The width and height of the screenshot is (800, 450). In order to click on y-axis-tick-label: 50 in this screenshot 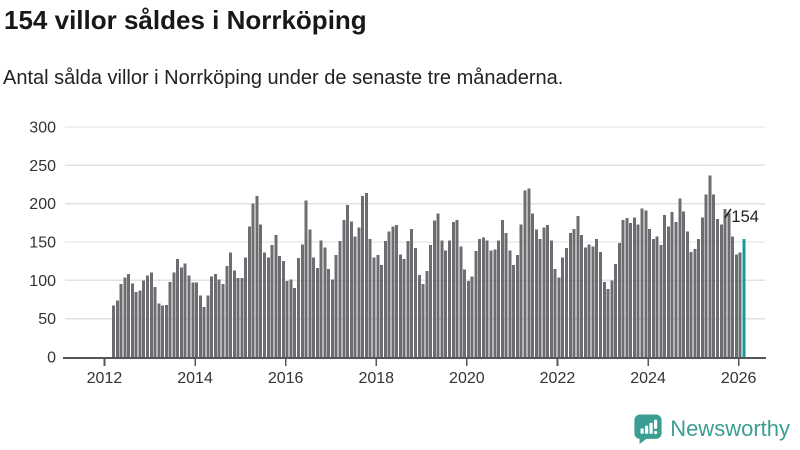, I will do `click(47, 319)`.